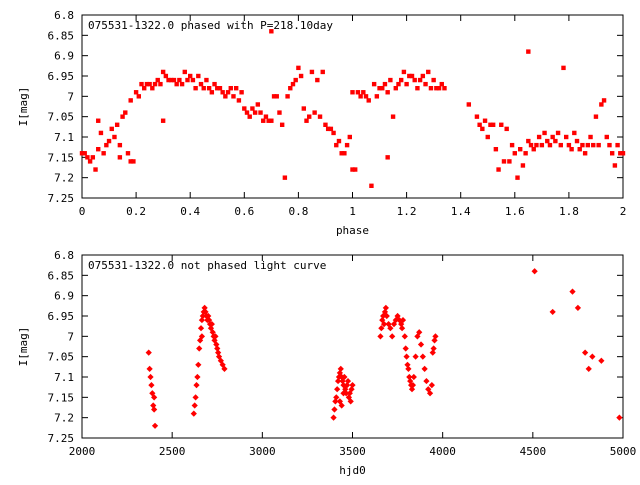 Image resolution: width=640 pixels, height=485 pixels. Describe the element at coordinates (569, 211) in the screenshot. I see `x-tick-label: 1.8` at that location.